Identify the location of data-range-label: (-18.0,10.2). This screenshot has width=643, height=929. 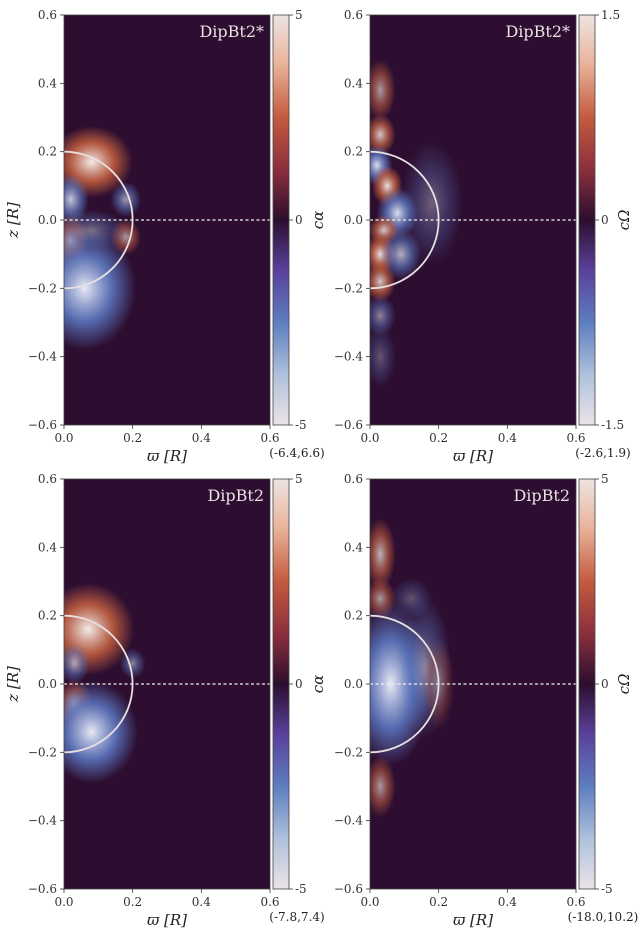
(603, 917).